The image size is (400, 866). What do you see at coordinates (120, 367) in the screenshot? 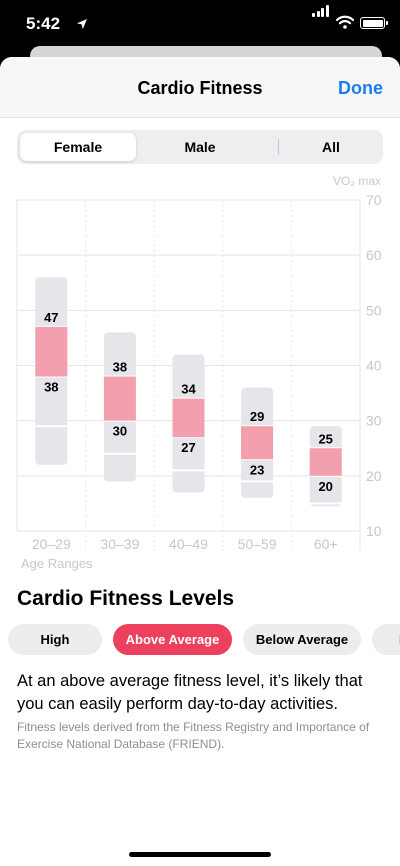
I see `data-label-upper: 38` at bounding box center [120, 367].